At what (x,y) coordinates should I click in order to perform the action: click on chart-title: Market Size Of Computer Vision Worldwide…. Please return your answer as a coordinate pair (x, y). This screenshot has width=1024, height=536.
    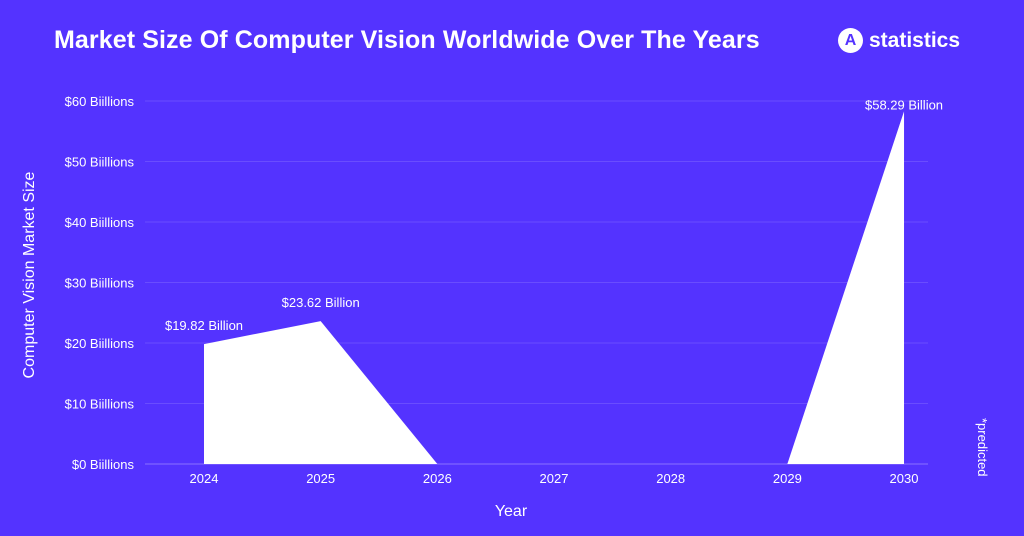
    Looking at the image, I should click on (407, 40).